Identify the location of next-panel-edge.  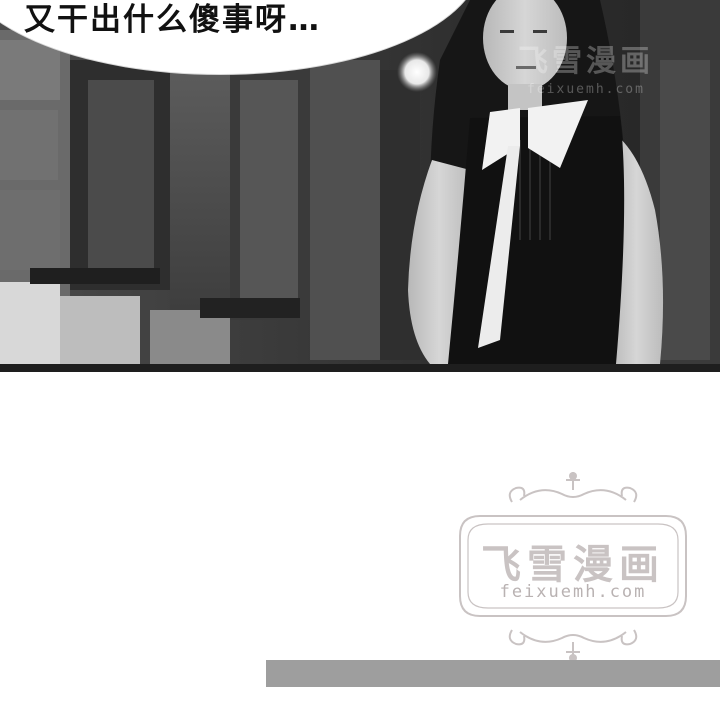
(493, 673).